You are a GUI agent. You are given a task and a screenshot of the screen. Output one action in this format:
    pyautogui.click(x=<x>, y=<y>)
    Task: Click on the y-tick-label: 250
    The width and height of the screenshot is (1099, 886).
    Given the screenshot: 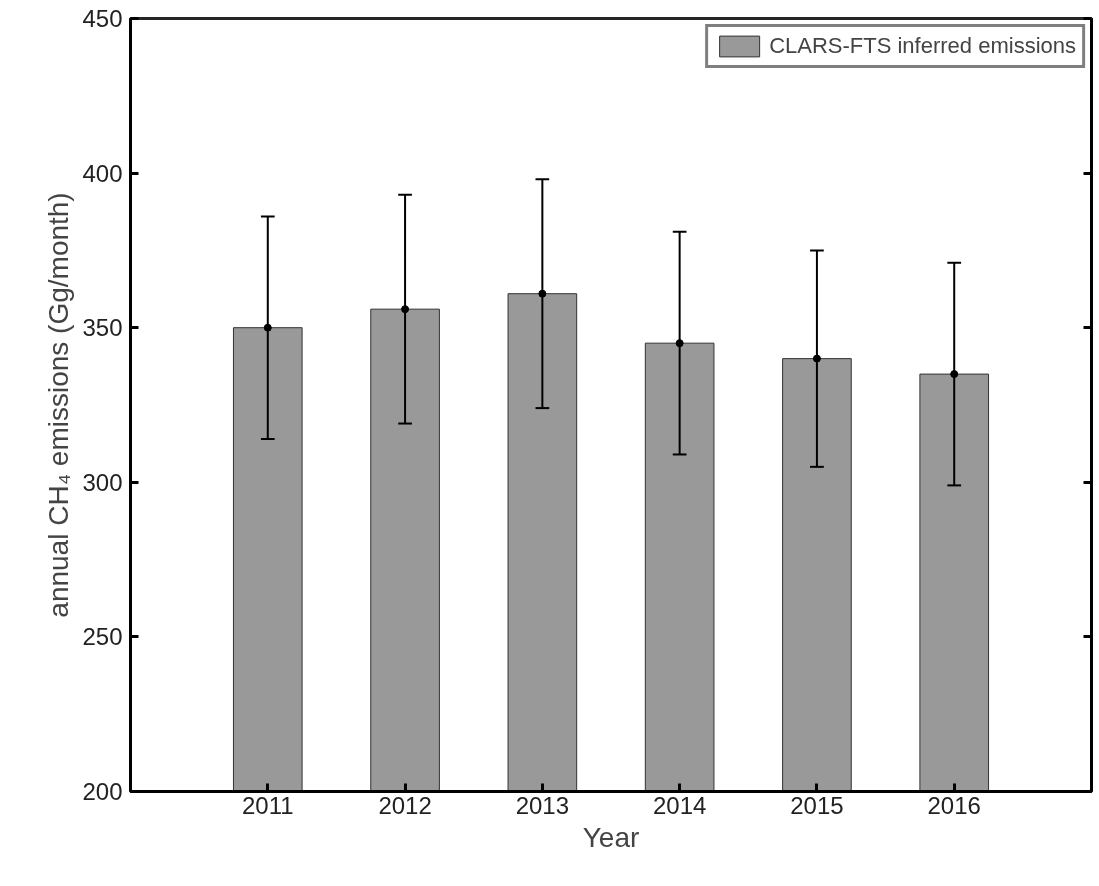 What is the action you would take?
    pyautogui.click(x=102, y=637)
    